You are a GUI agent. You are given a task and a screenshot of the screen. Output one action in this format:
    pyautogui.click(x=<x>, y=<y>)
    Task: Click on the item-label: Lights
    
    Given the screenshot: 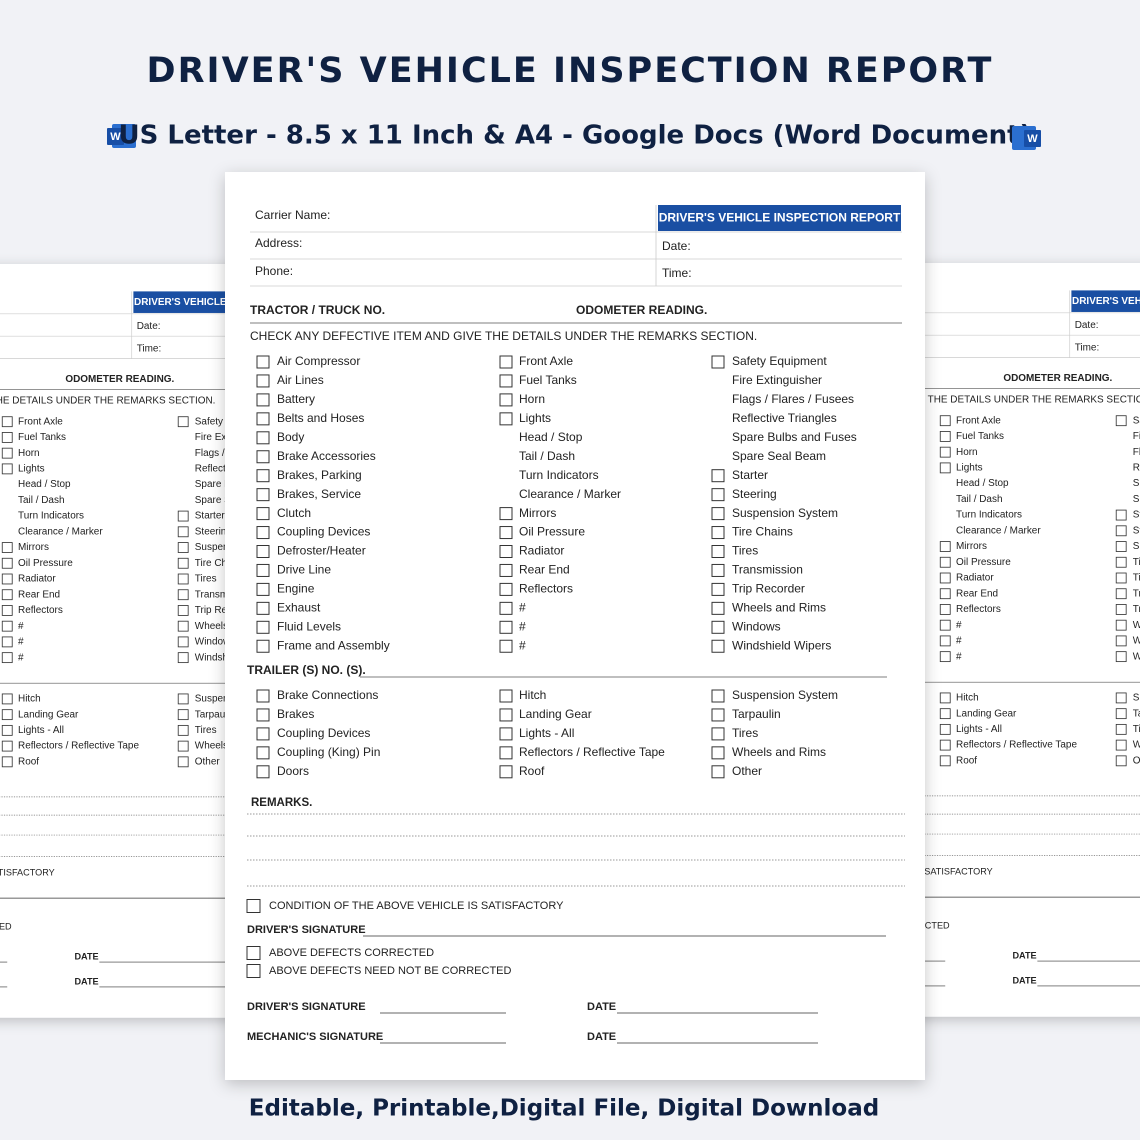 What is the action you would take?
    pyautogui.click(x=31, y=469)
    